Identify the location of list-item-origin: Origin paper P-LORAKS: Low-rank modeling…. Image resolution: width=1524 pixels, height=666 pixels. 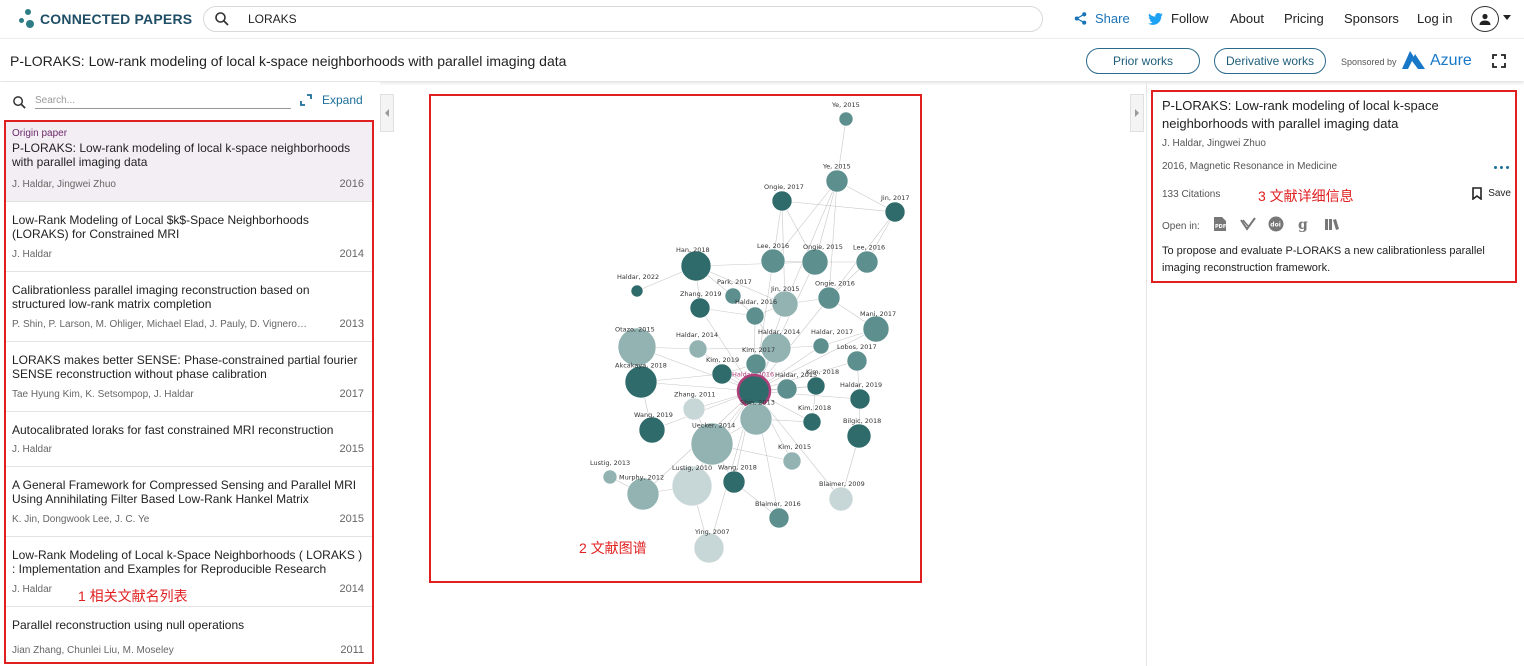
(189, 162).